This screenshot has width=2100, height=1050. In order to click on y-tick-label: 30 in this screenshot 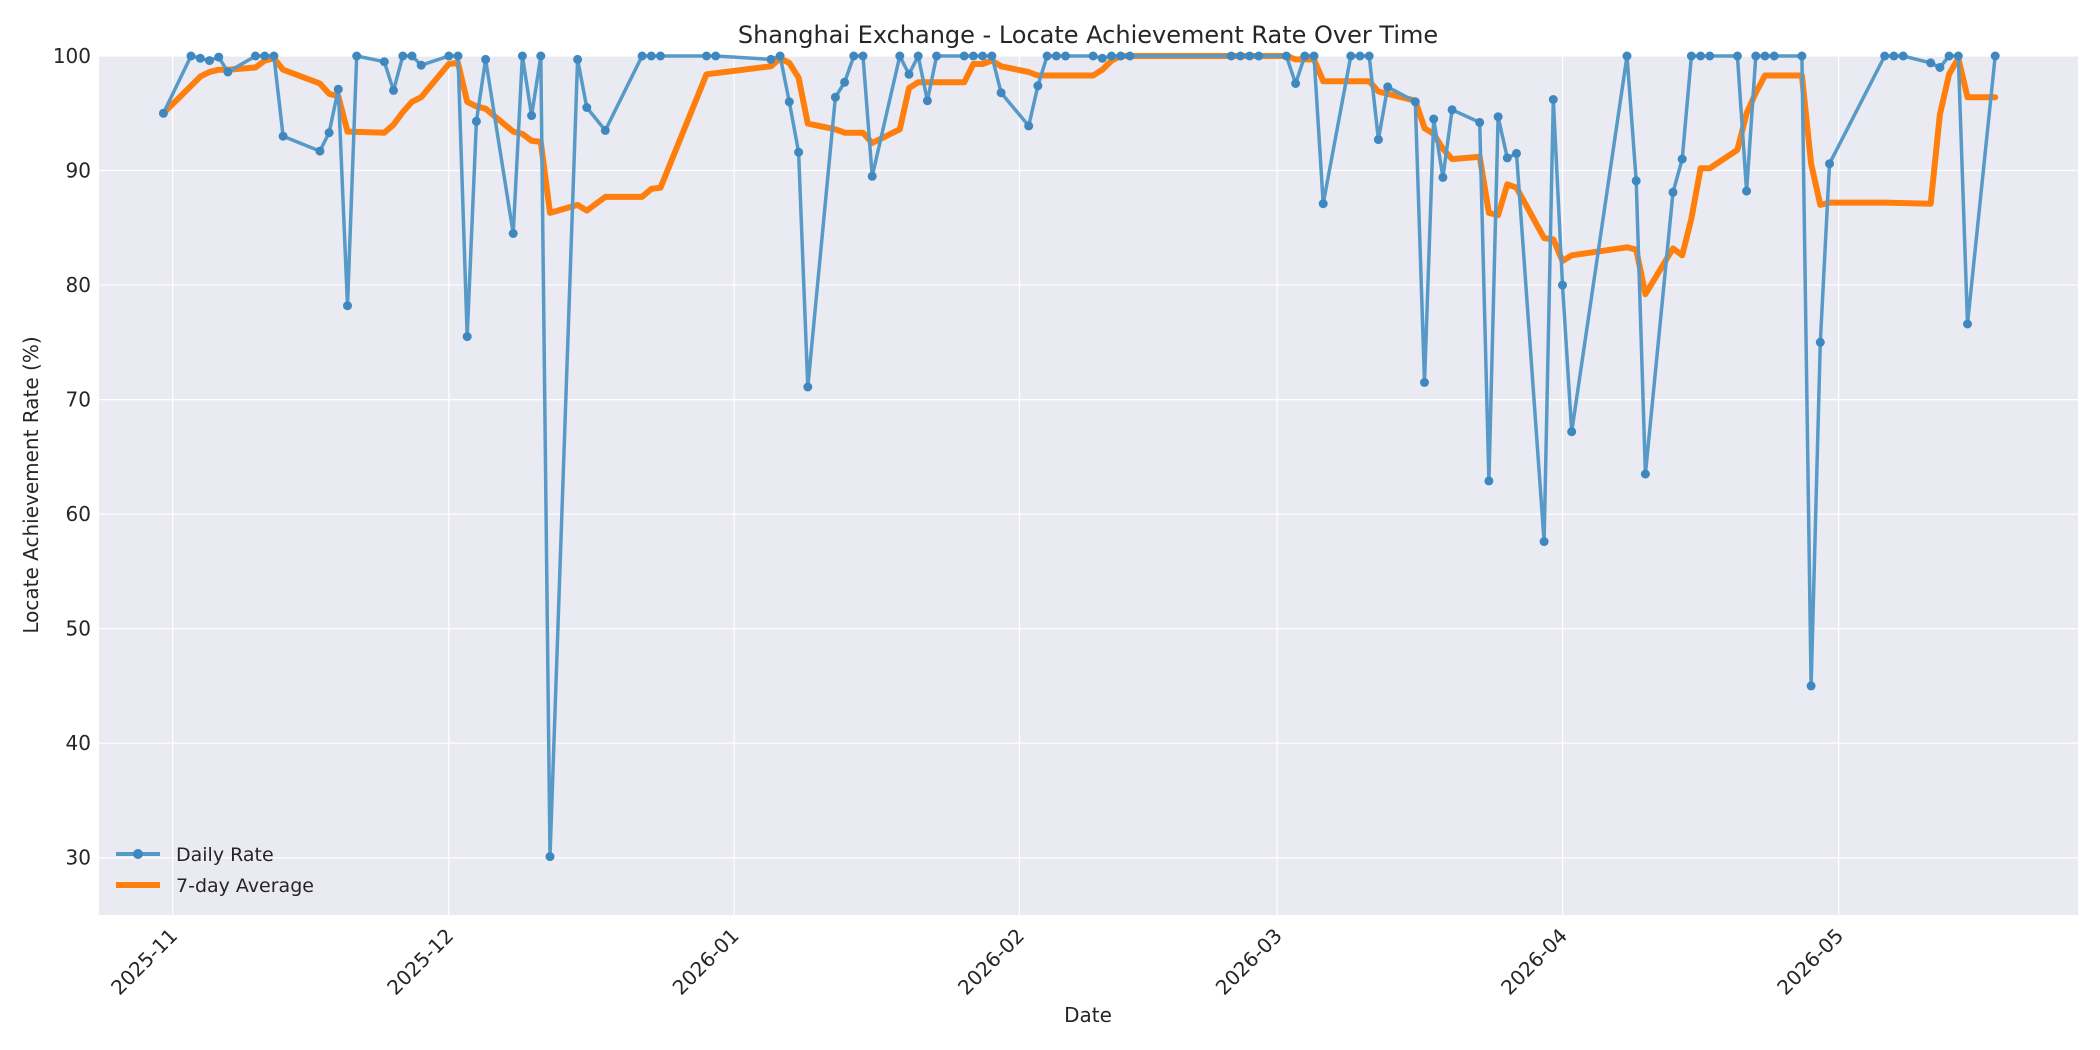, I will do `click(78, 858)`.